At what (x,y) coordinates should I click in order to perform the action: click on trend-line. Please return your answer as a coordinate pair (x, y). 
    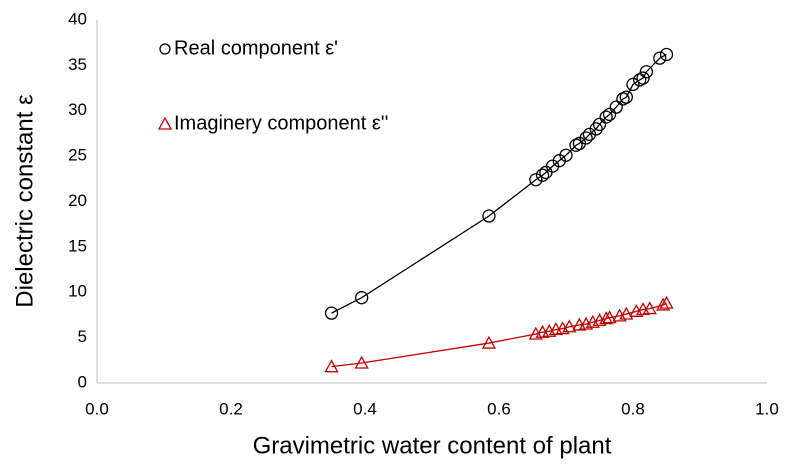
    Looking at the image, I should click on (499, 335).